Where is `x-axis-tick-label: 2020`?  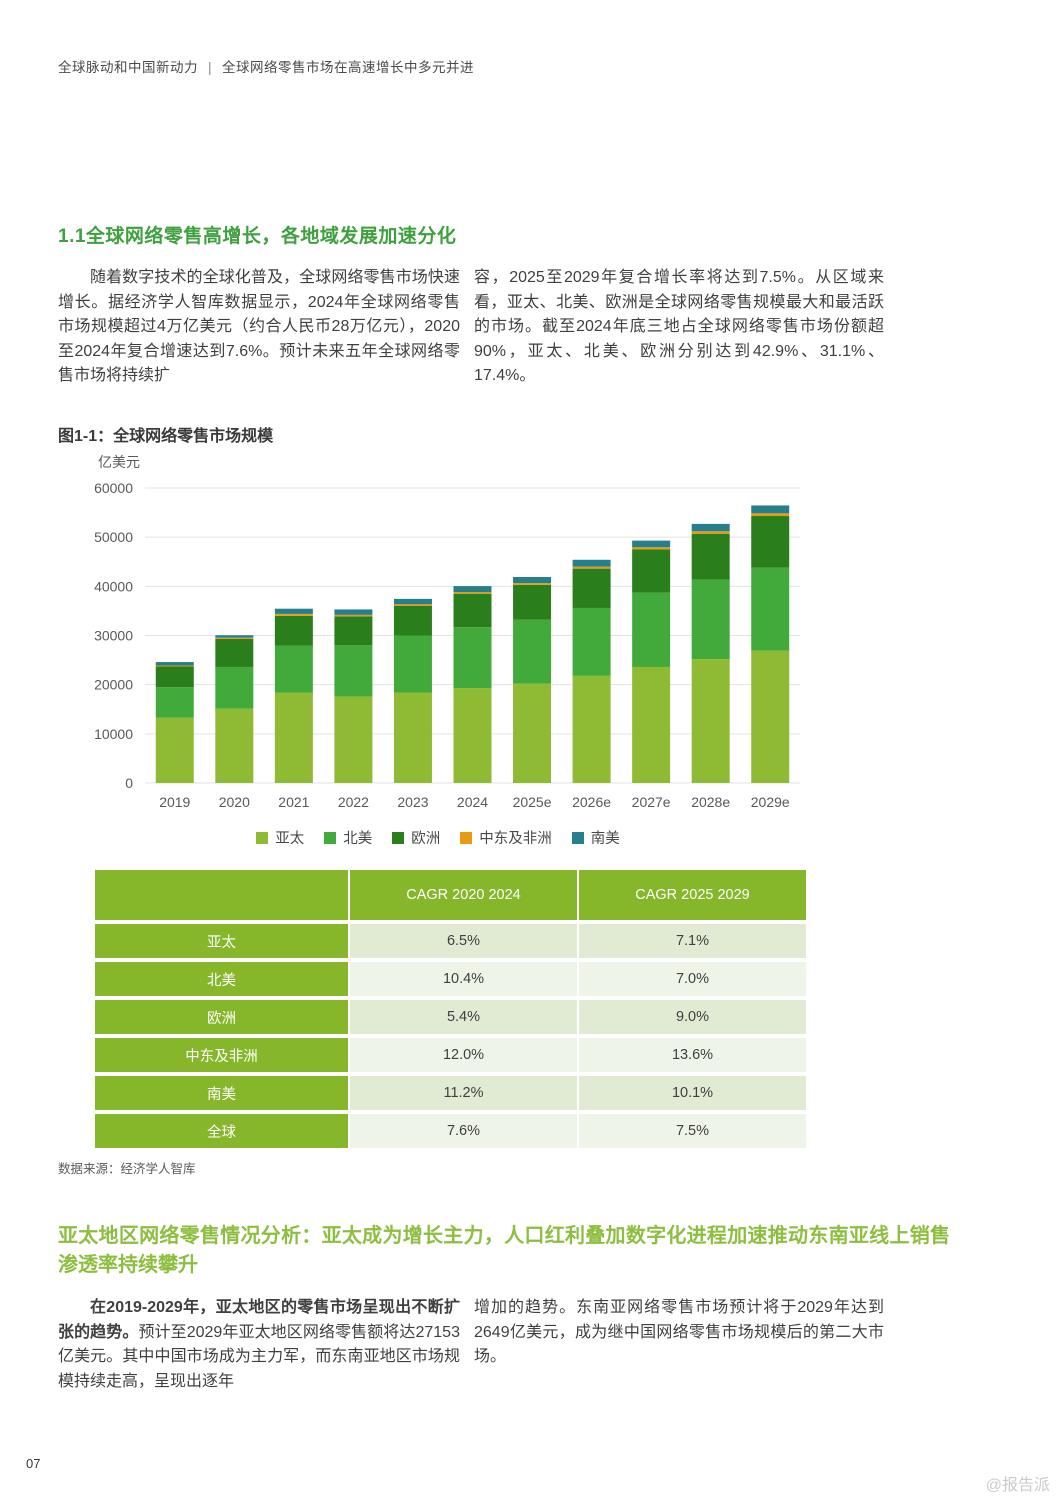
x-axis-tick-label: 2020 is located at coordinates (234, 802).